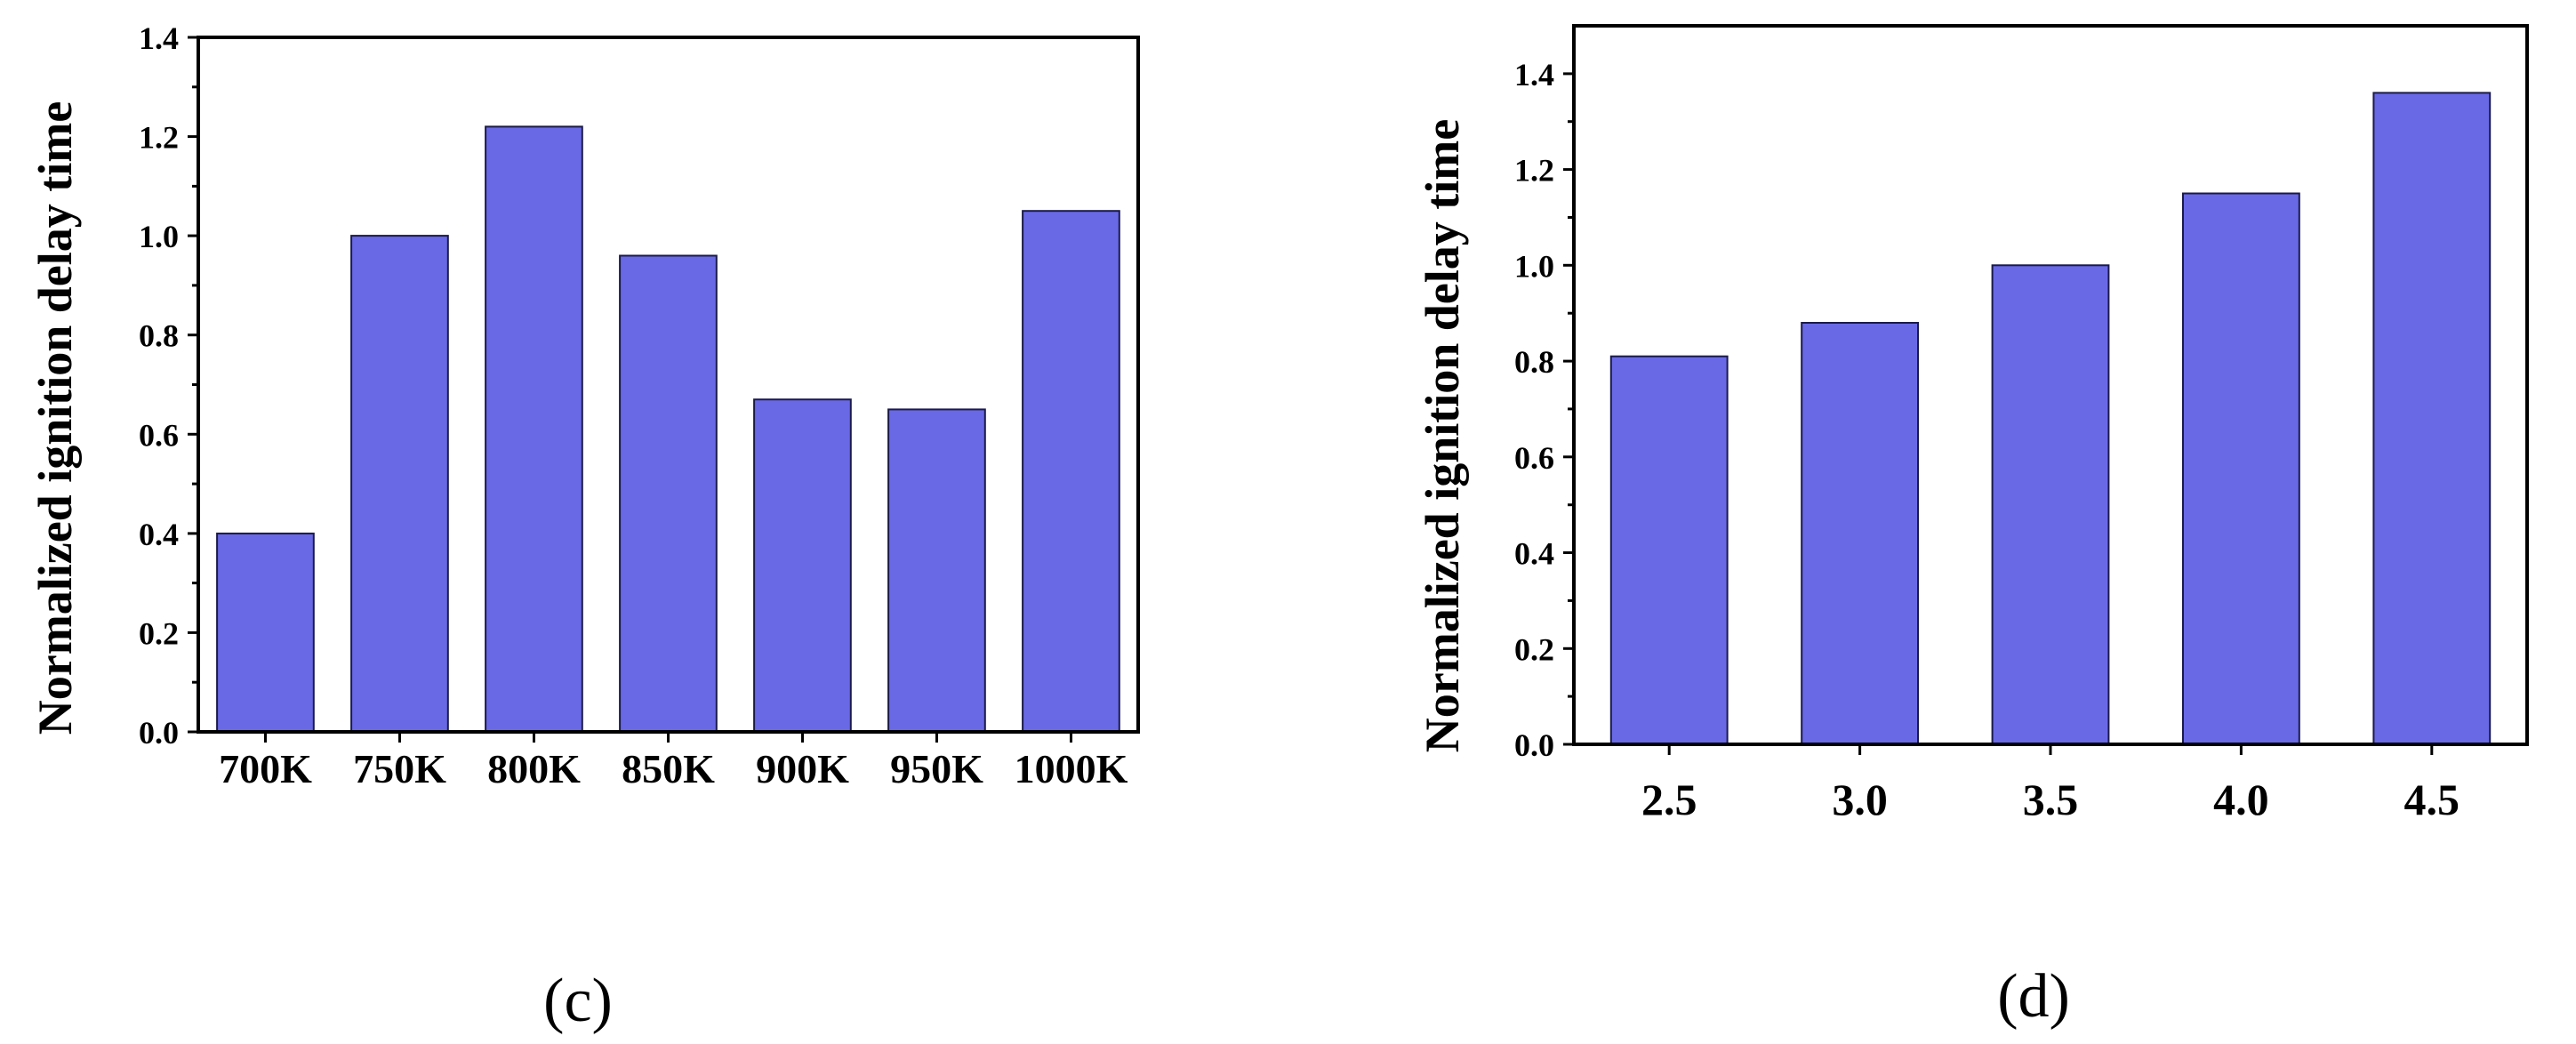 Image resolution: width=2576 pixels, height=1044 pixels. What do you see at coordinates (1534, 649) in the screenshot?
I see `y-tick-label-d-1: 0.2` at bounding box center [1534, 649].